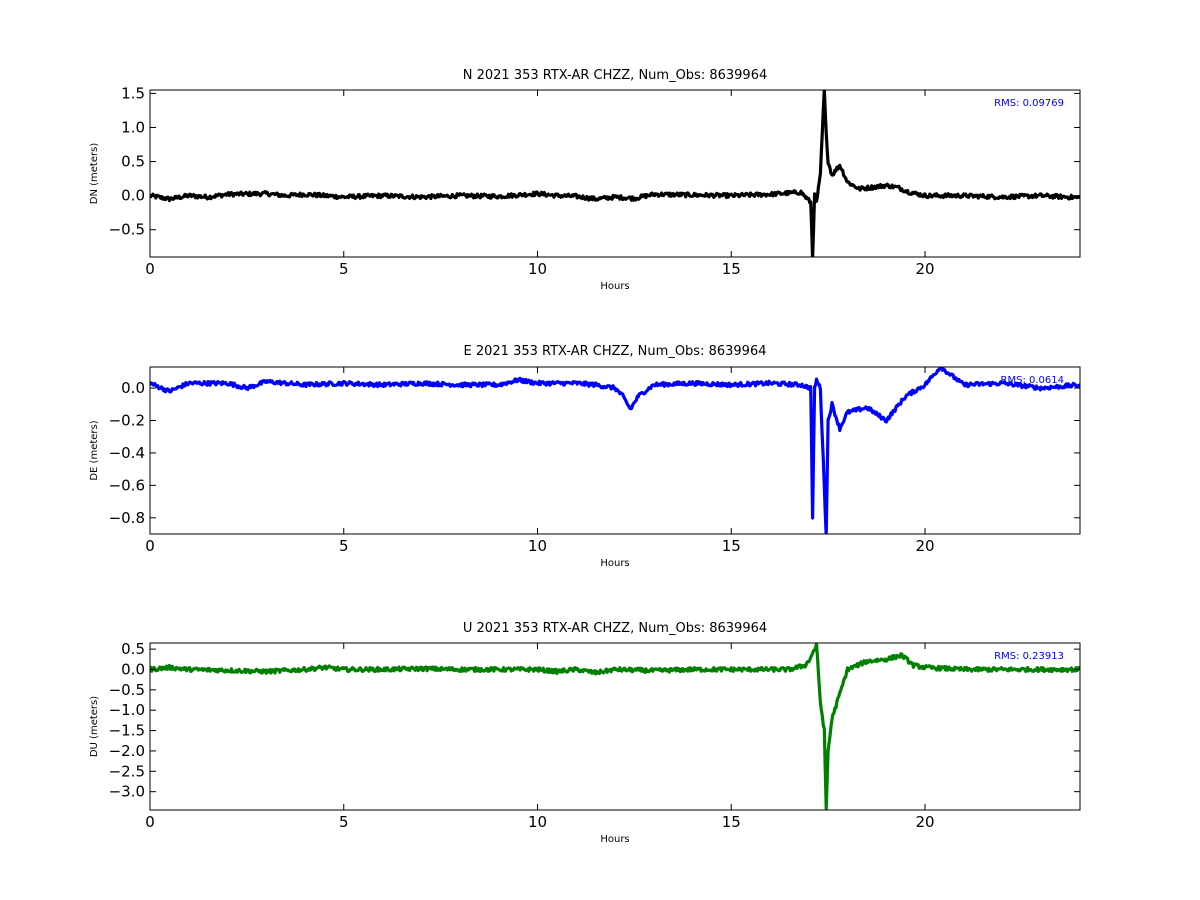  I want to click on y-tick-label: 1.0, so click(133, 127).